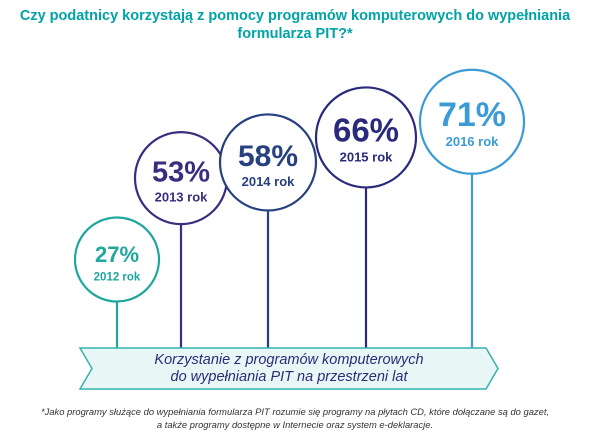 This screenshot has height=438, width=590. I want to click on value-label-0: 27%, so click(117, 254).